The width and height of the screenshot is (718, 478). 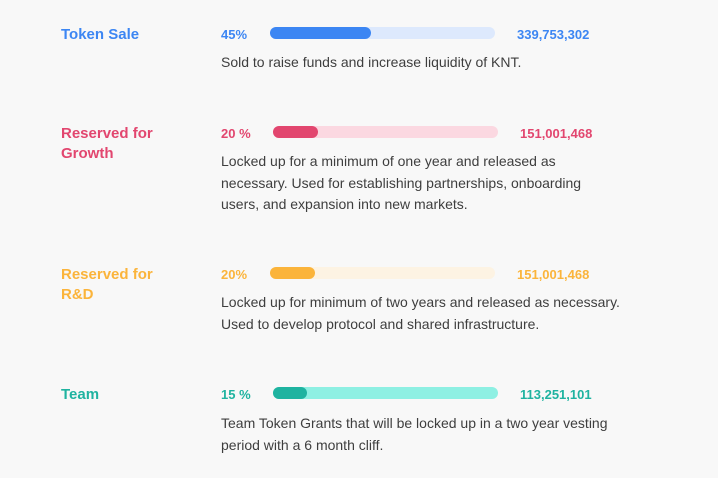 I want to click on allocation-amount: 339,753,302, so click(x=553, y=34).